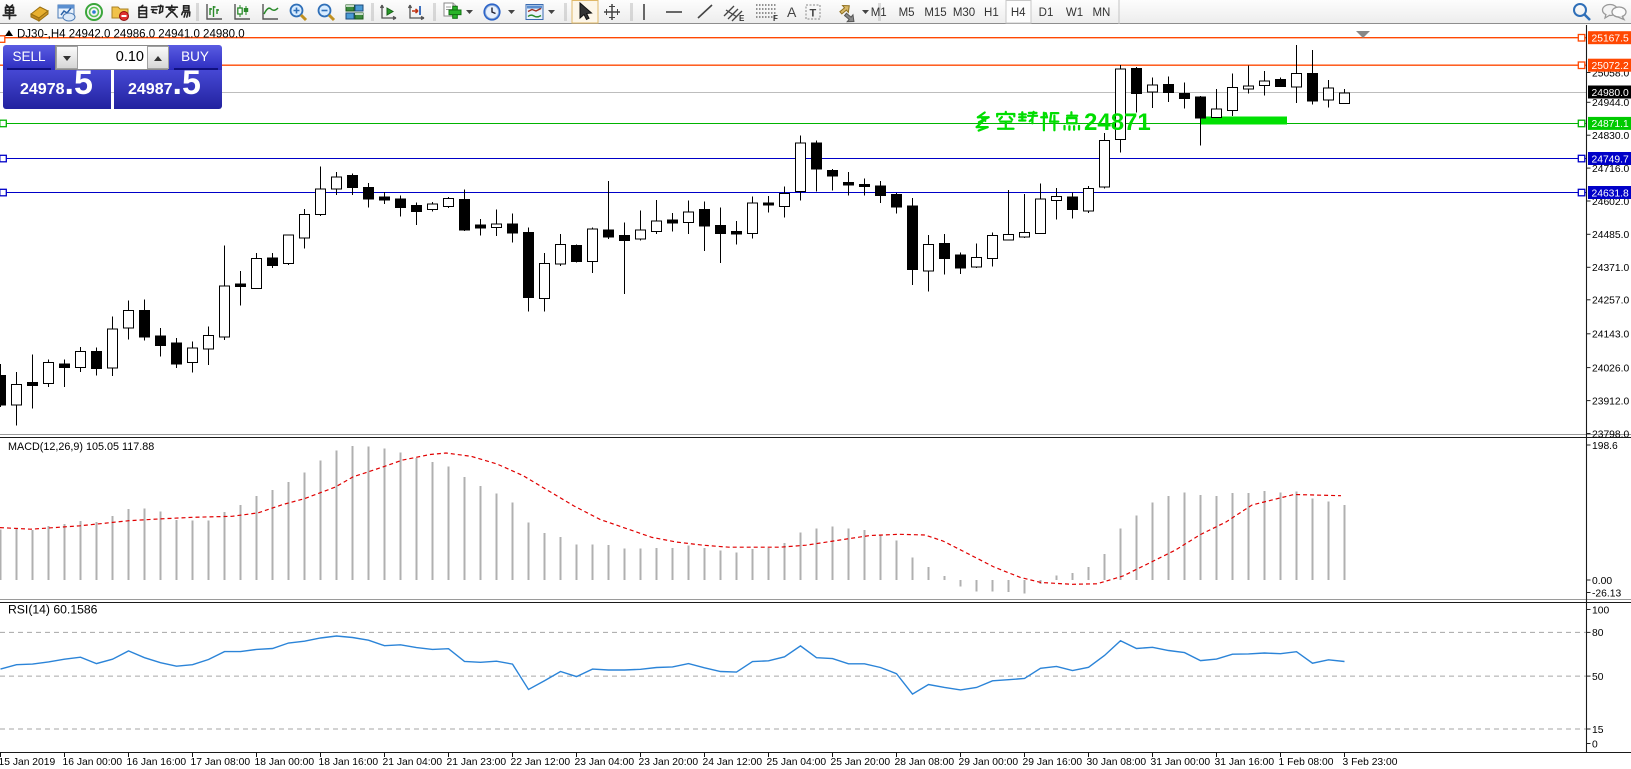 This screenshot has width=1631, height=769. Describe the element at coordinates (1610, 401) in the screenshot. I see `svg-text: 23912.0` at that location.